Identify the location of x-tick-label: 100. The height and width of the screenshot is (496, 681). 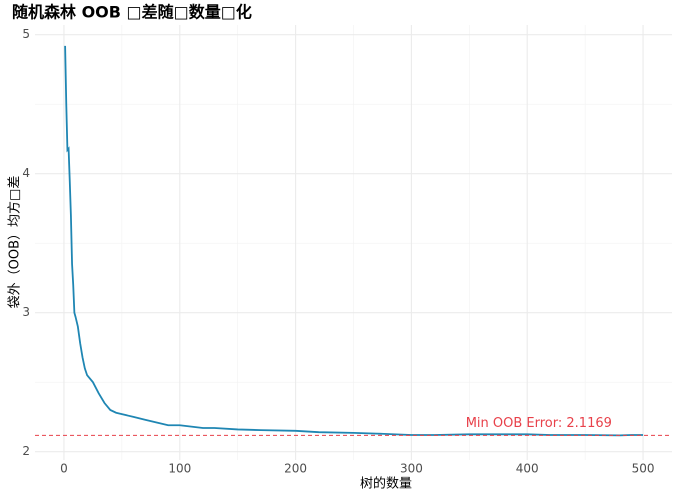
(179, 469).